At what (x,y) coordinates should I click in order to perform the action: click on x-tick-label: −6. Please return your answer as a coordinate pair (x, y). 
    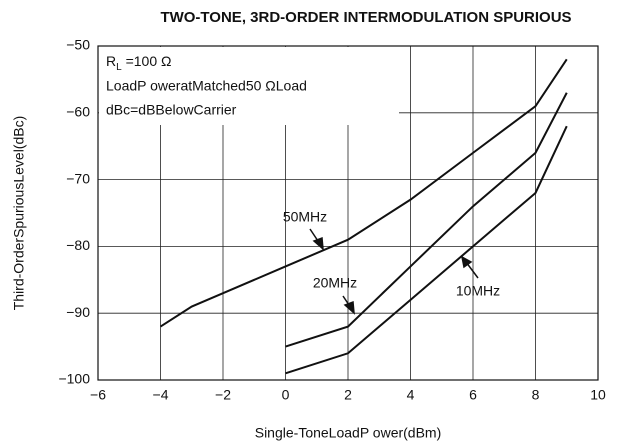
    Looking at the image, I should click on (98, 395).